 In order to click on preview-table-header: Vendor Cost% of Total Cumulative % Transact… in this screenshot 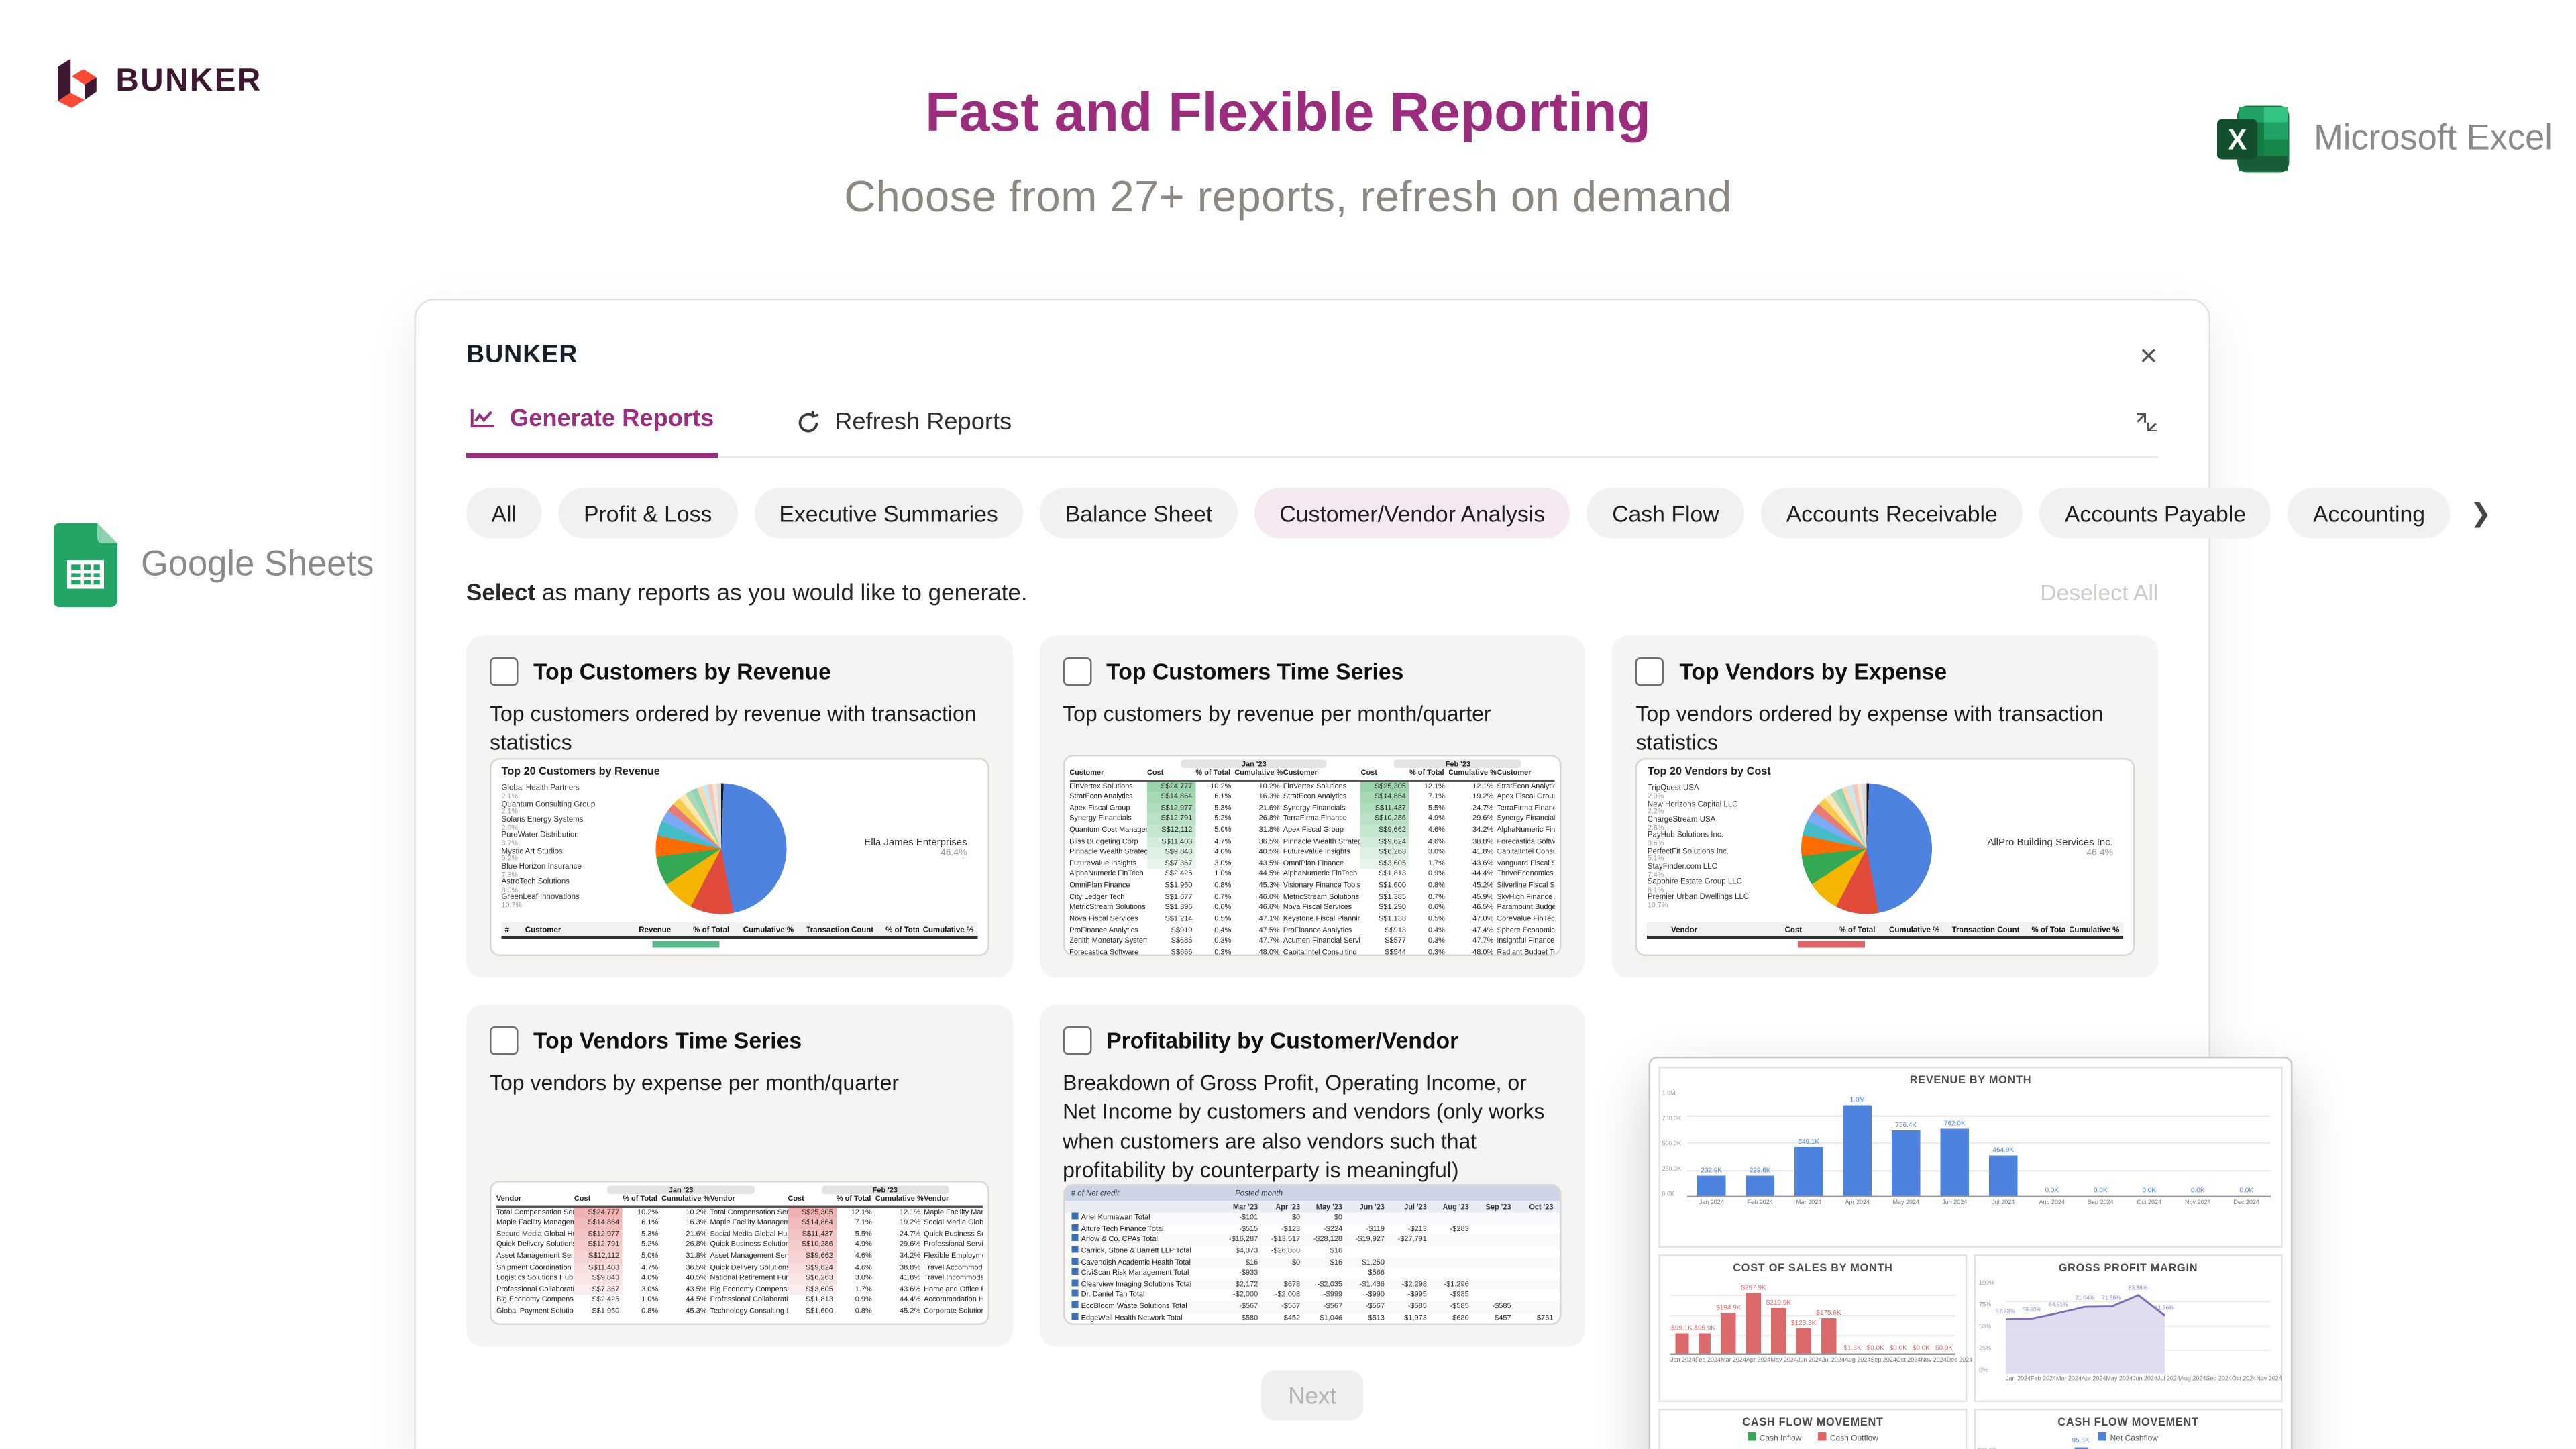, I will do `click(1885, 929)`.